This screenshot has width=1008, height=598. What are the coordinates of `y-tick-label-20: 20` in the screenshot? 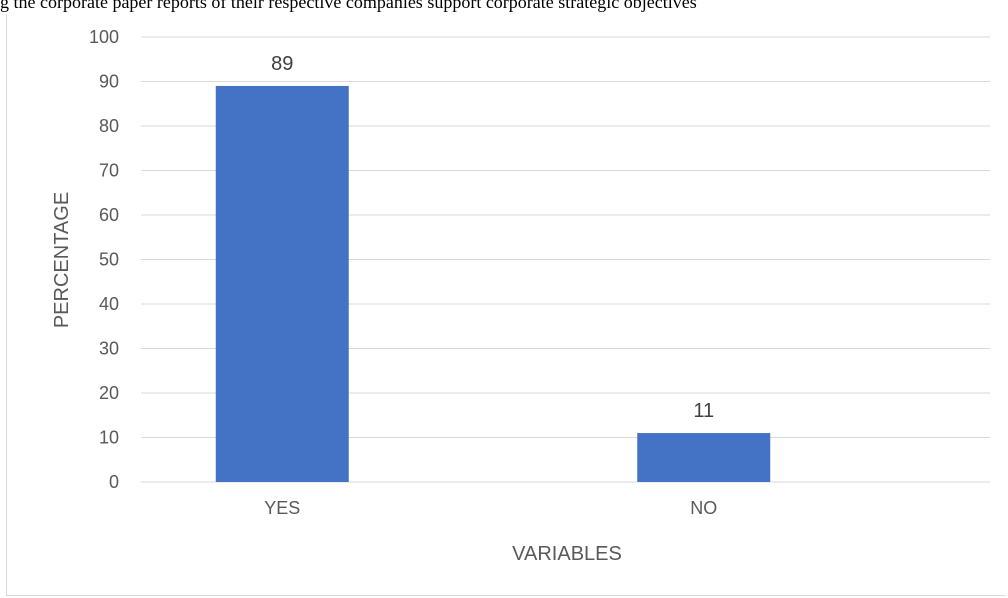 It's located at (109, 393).